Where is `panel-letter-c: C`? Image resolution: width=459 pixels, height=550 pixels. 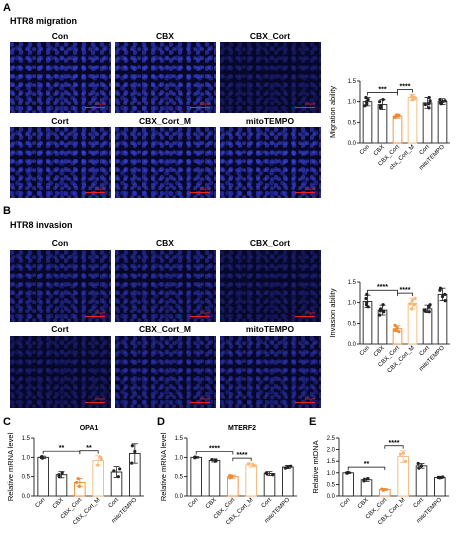
panel-letter-c: C is located at coordinates (7, 422).